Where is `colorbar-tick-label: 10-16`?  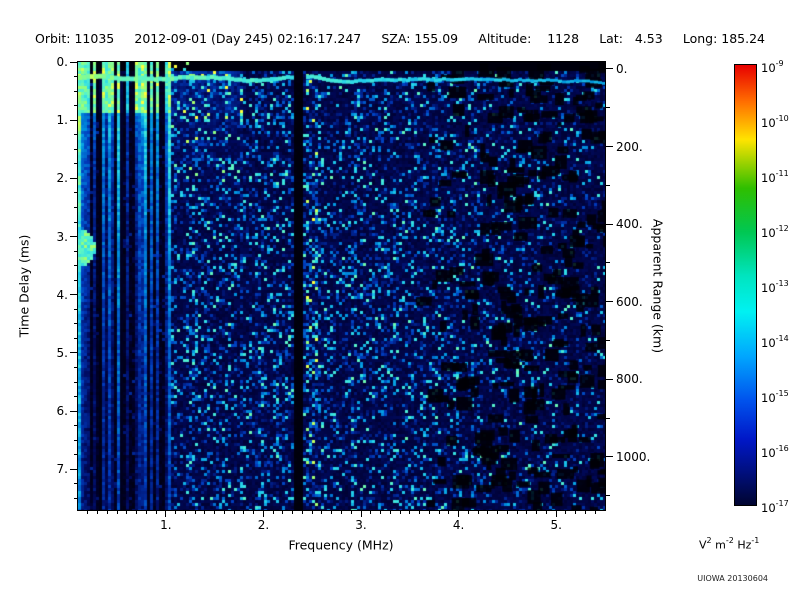 colorbar-tick-label: 10-16 is located at coordinates (775, 452).